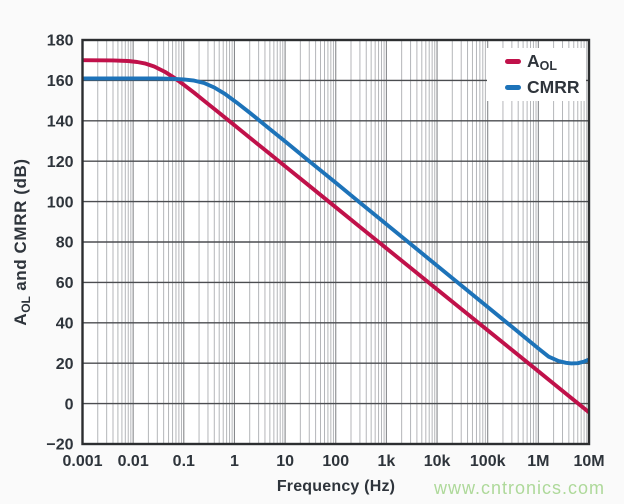  I want to click on x-tick-label: 0.001, so click(82, 461).